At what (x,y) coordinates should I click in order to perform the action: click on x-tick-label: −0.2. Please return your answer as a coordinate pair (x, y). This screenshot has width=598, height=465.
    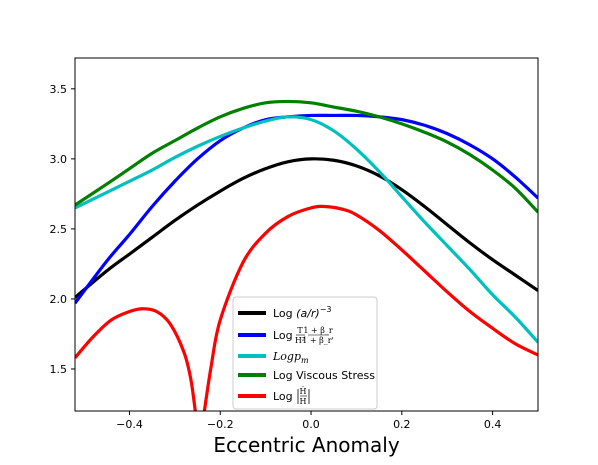
    Looking at the image, I should click on (220, 424).